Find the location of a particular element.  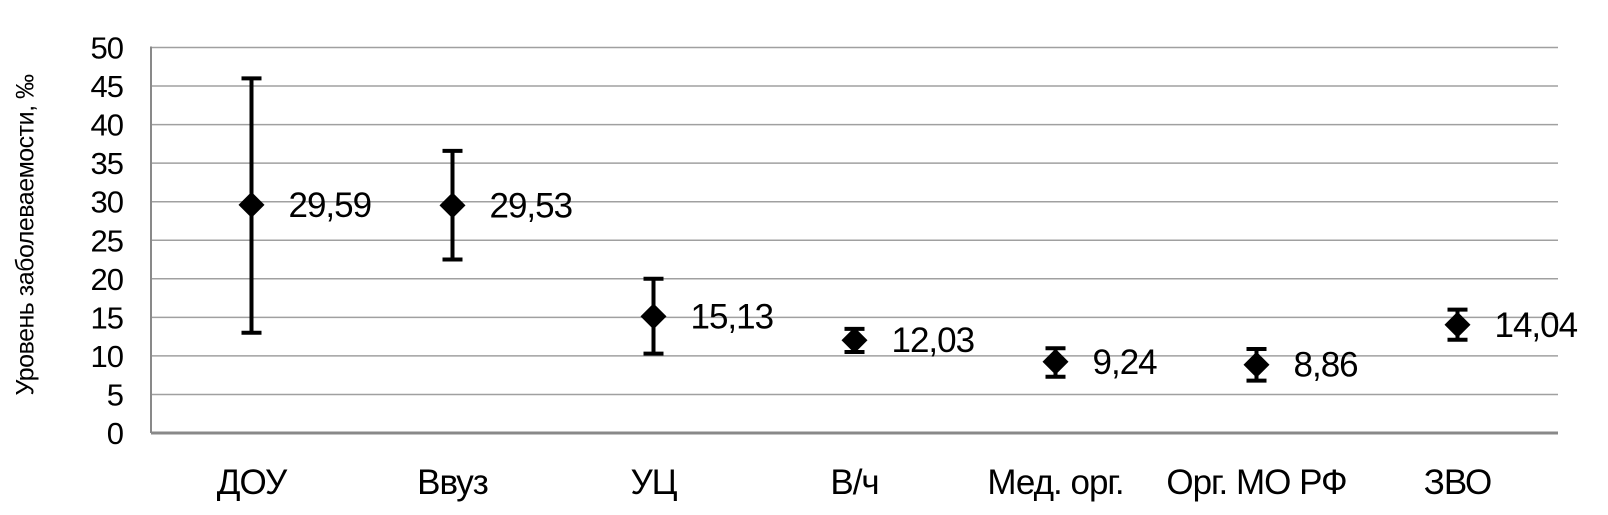

y-tick-label: 5 is located at coordinates (115, 394).